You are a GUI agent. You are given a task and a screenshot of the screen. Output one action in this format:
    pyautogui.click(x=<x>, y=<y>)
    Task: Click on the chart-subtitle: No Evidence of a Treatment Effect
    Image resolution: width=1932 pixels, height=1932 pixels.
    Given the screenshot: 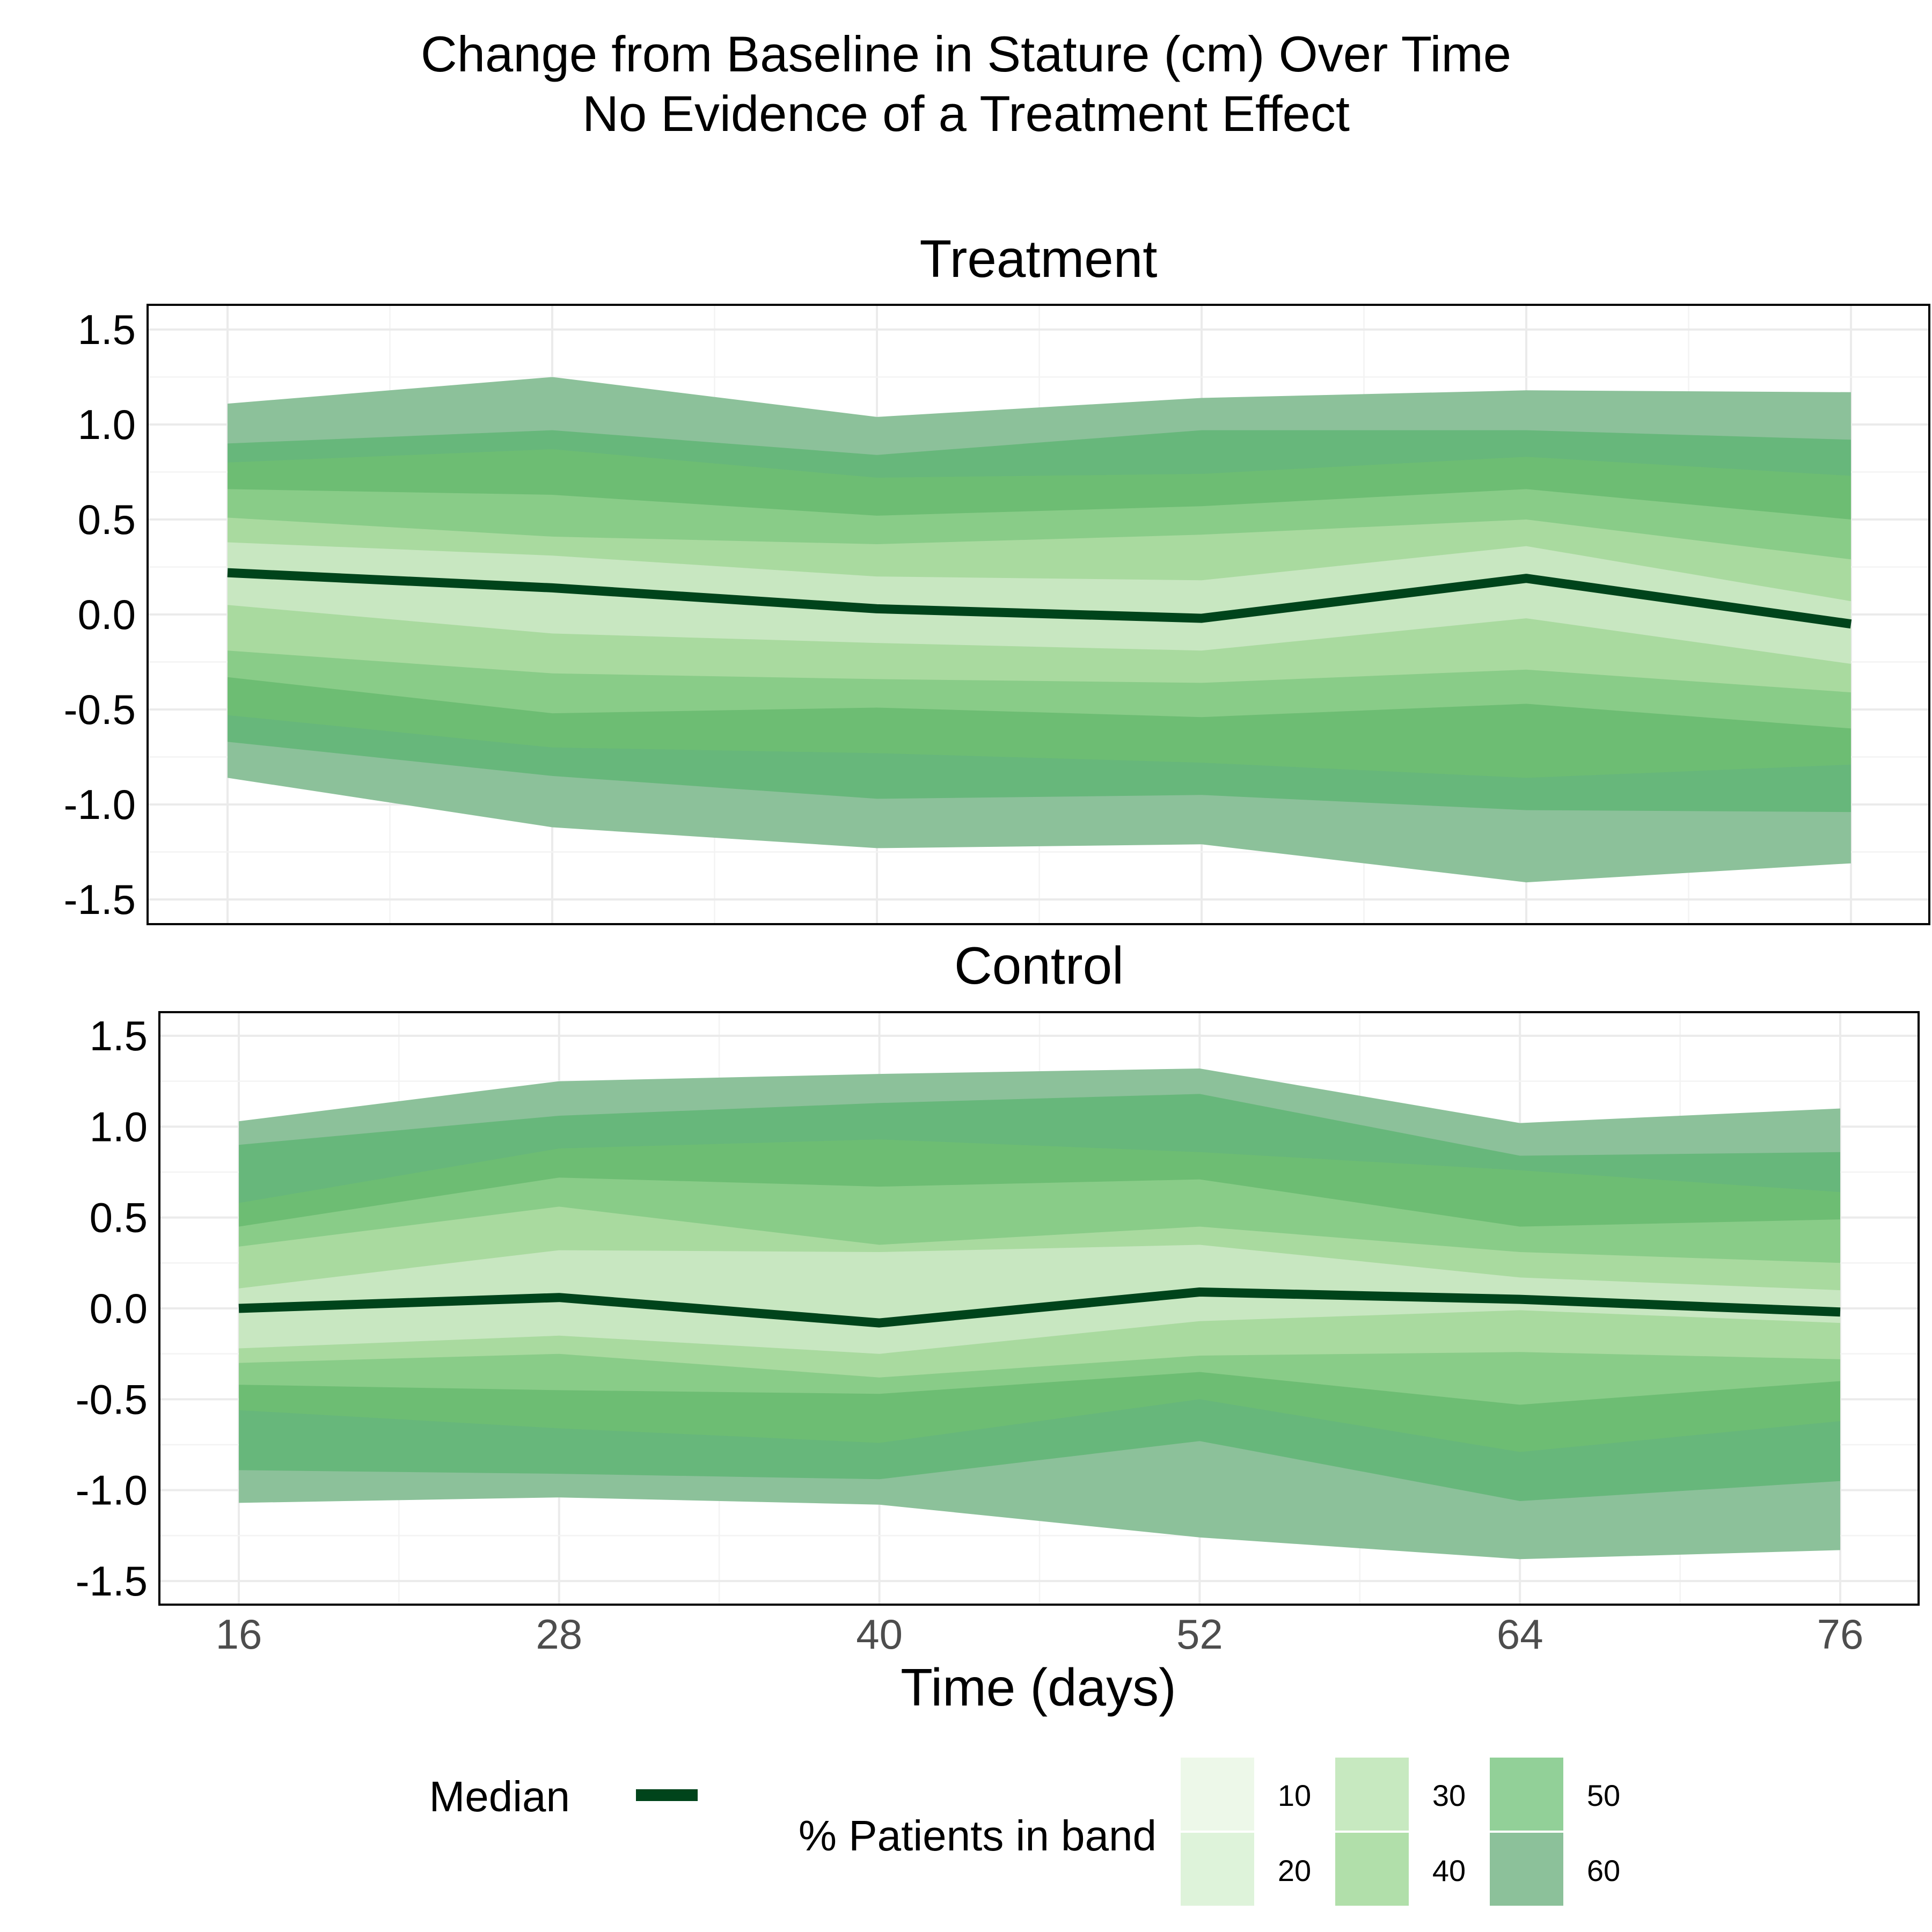 What is the action you would take?
    pyautogui.click(x=966, y=113)
    